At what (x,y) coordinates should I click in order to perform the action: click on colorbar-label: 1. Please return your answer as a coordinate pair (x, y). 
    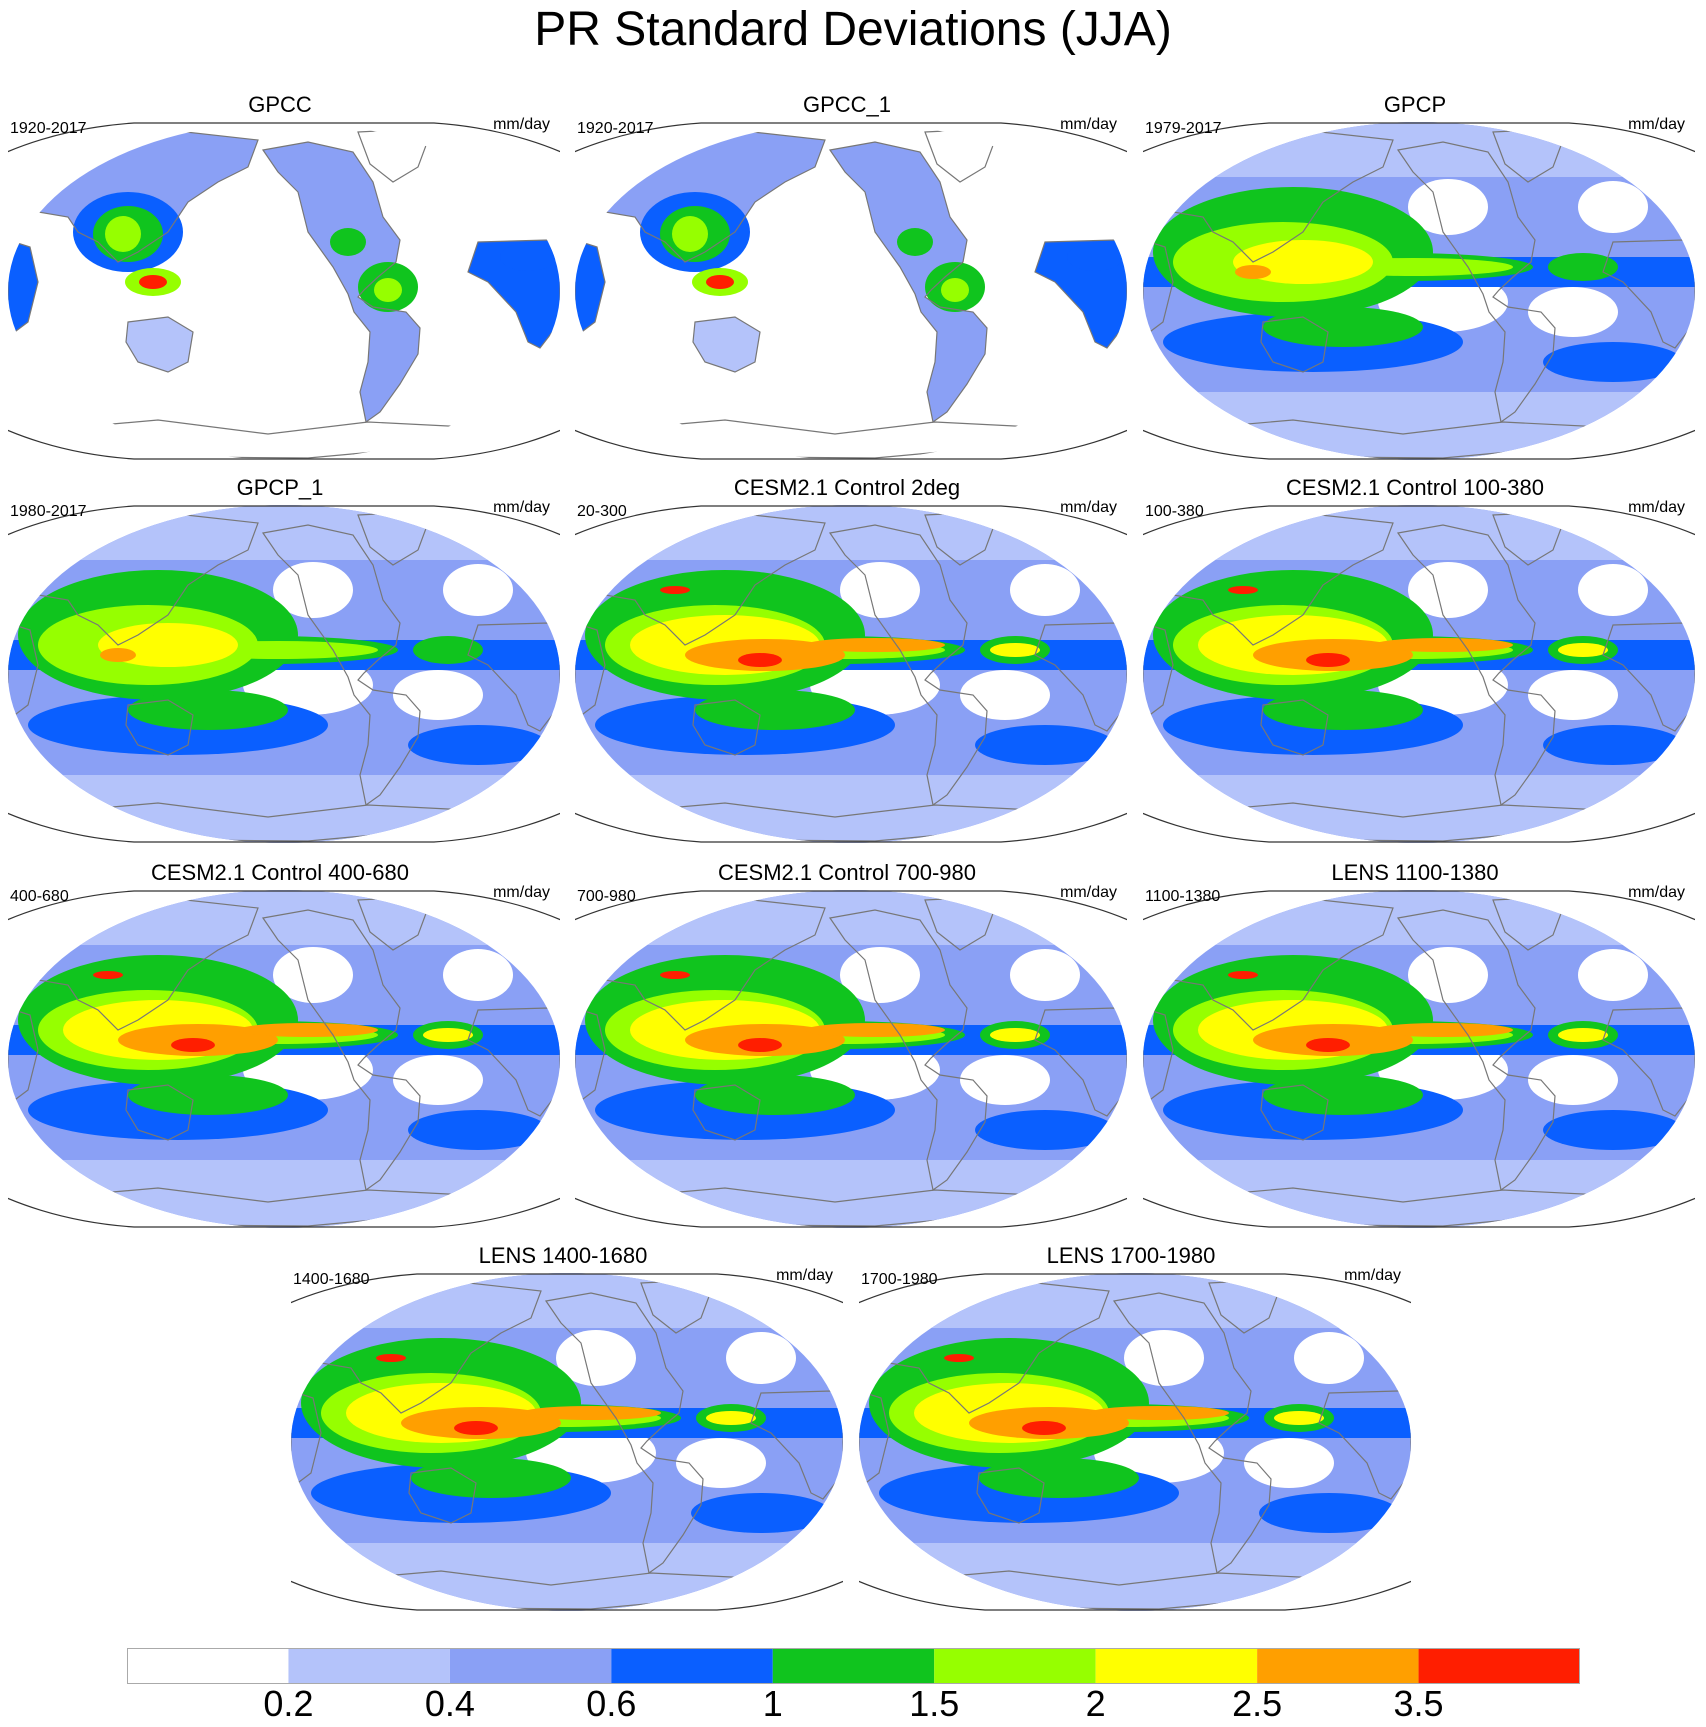
    Looking at the image, I should click on (772, 1703).